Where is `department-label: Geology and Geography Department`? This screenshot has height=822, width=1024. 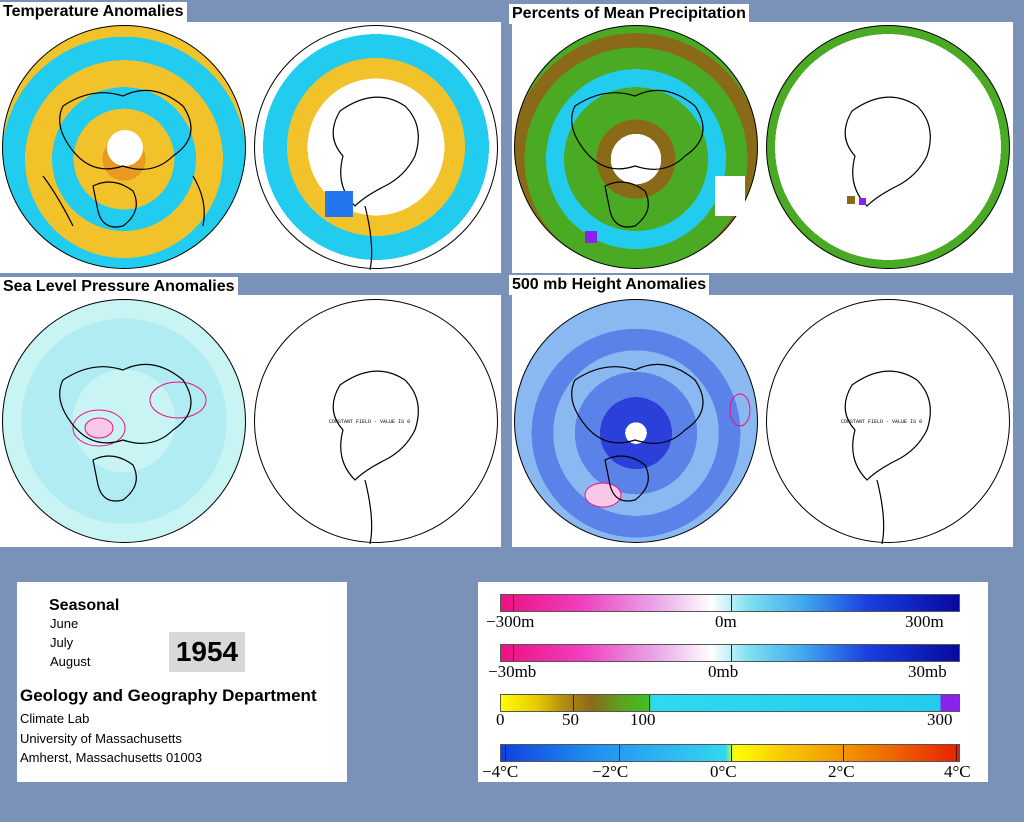 department-label: Geology and Geography Department is located at coordinates (168, 695).